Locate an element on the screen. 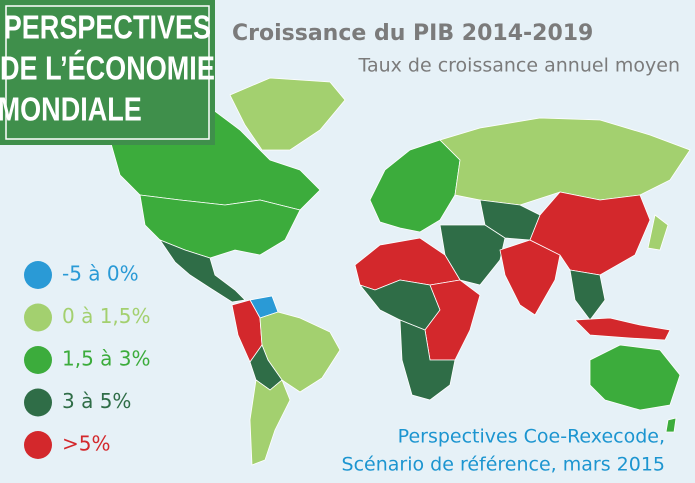 The height and width of the screenshot is (483, 695). source-line: Scénario de référence, mars 2015 is located at coordinates (503, 465).